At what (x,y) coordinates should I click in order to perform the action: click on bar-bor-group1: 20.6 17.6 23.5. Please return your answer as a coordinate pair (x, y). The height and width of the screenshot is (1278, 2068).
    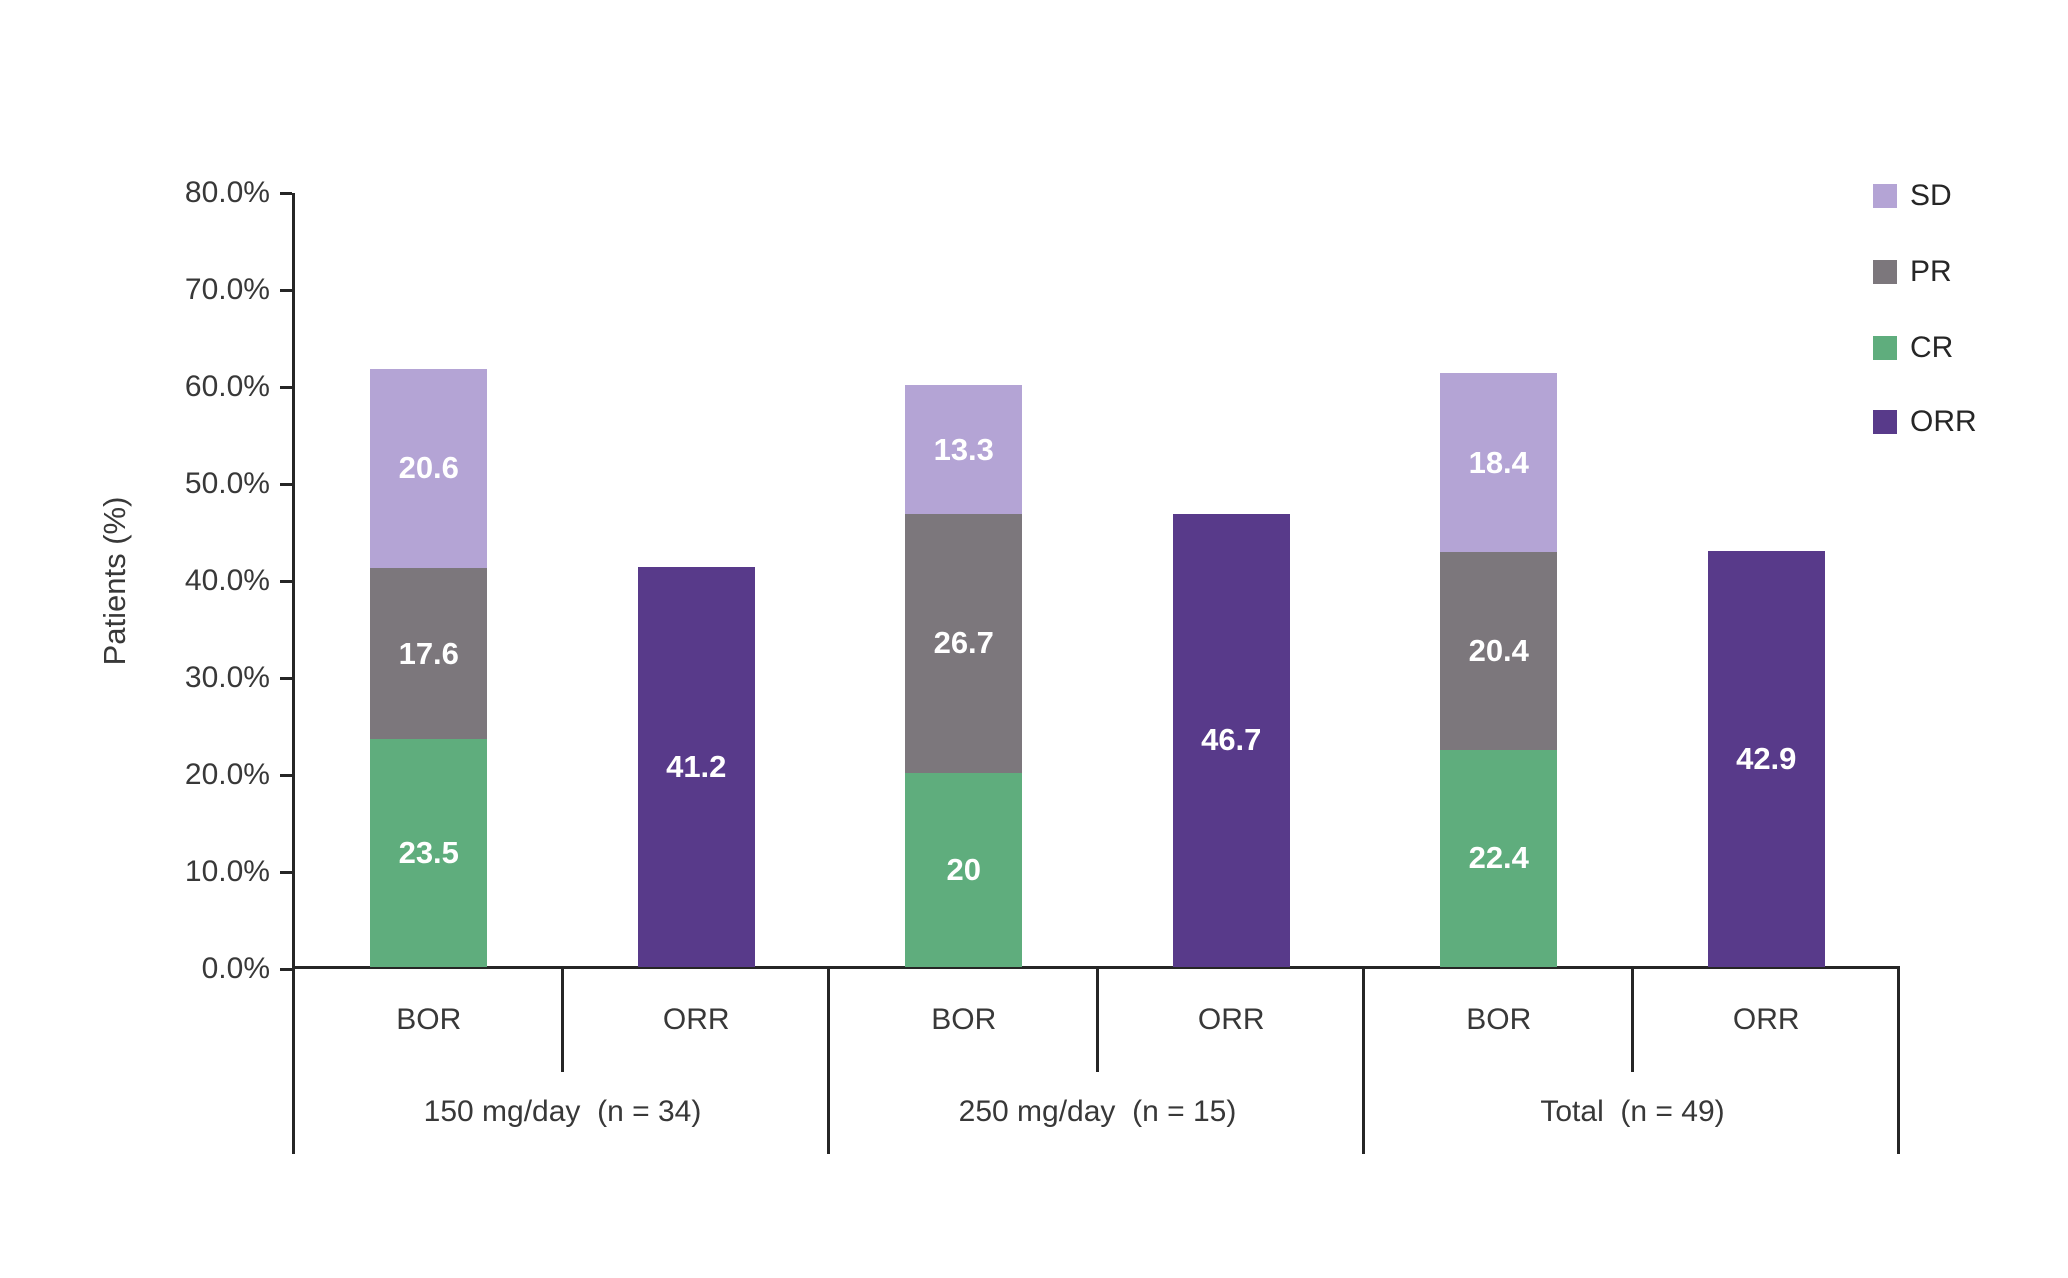
    Looking at the image, I should click on (429, 667).